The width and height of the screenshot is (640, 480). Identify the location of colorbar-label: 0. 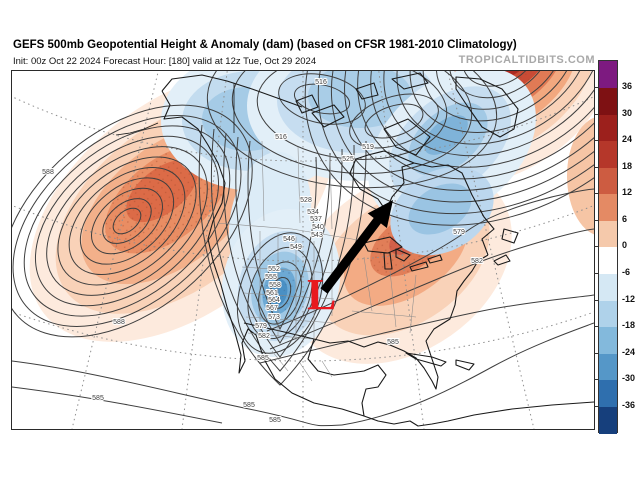
(625, 245).